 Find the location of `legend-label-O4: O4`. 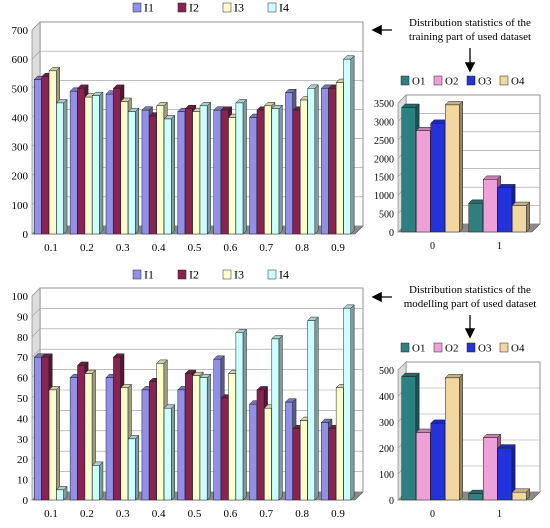

legend-label-O4: O4 is located at coordinates (518, 82).